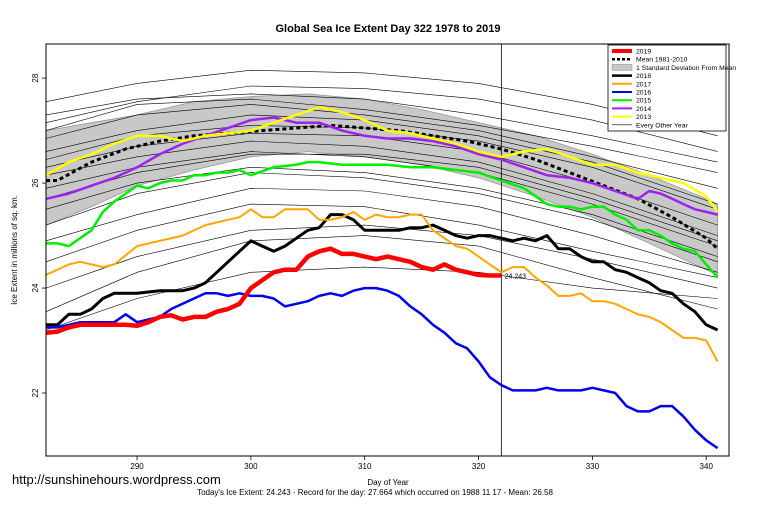  What do you see at coordinates (38, 235) in the screenshot?
I see `y-axis: 22 24 26 28` at bounding box center [38, 235].